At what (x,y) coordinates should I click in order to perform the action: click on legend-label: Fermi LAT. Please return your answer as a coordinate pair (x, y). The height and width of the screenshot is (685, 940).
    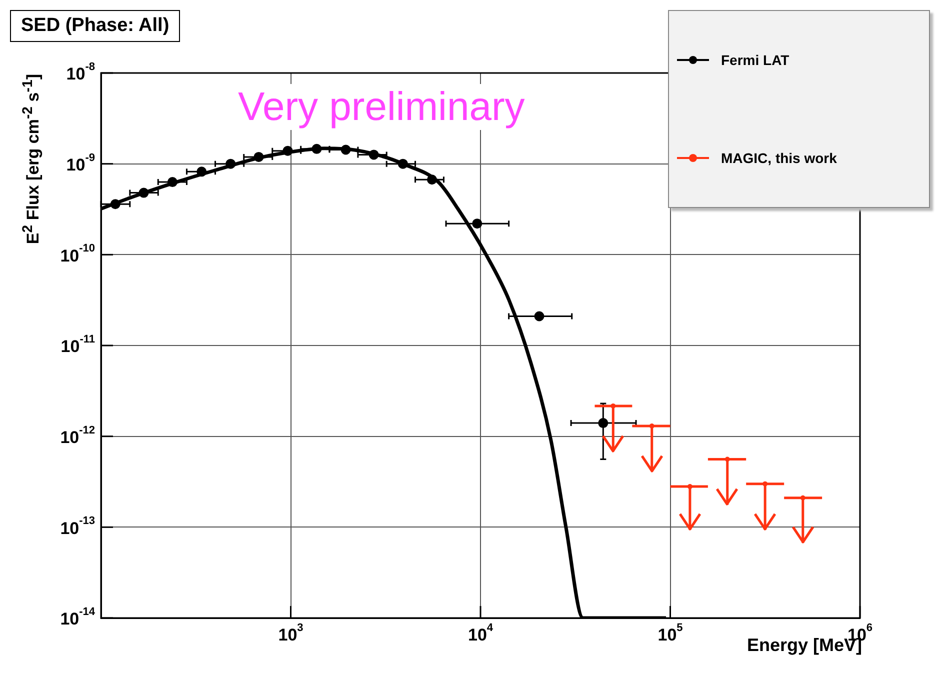
    Looking at the image, I should click on (755, 60).